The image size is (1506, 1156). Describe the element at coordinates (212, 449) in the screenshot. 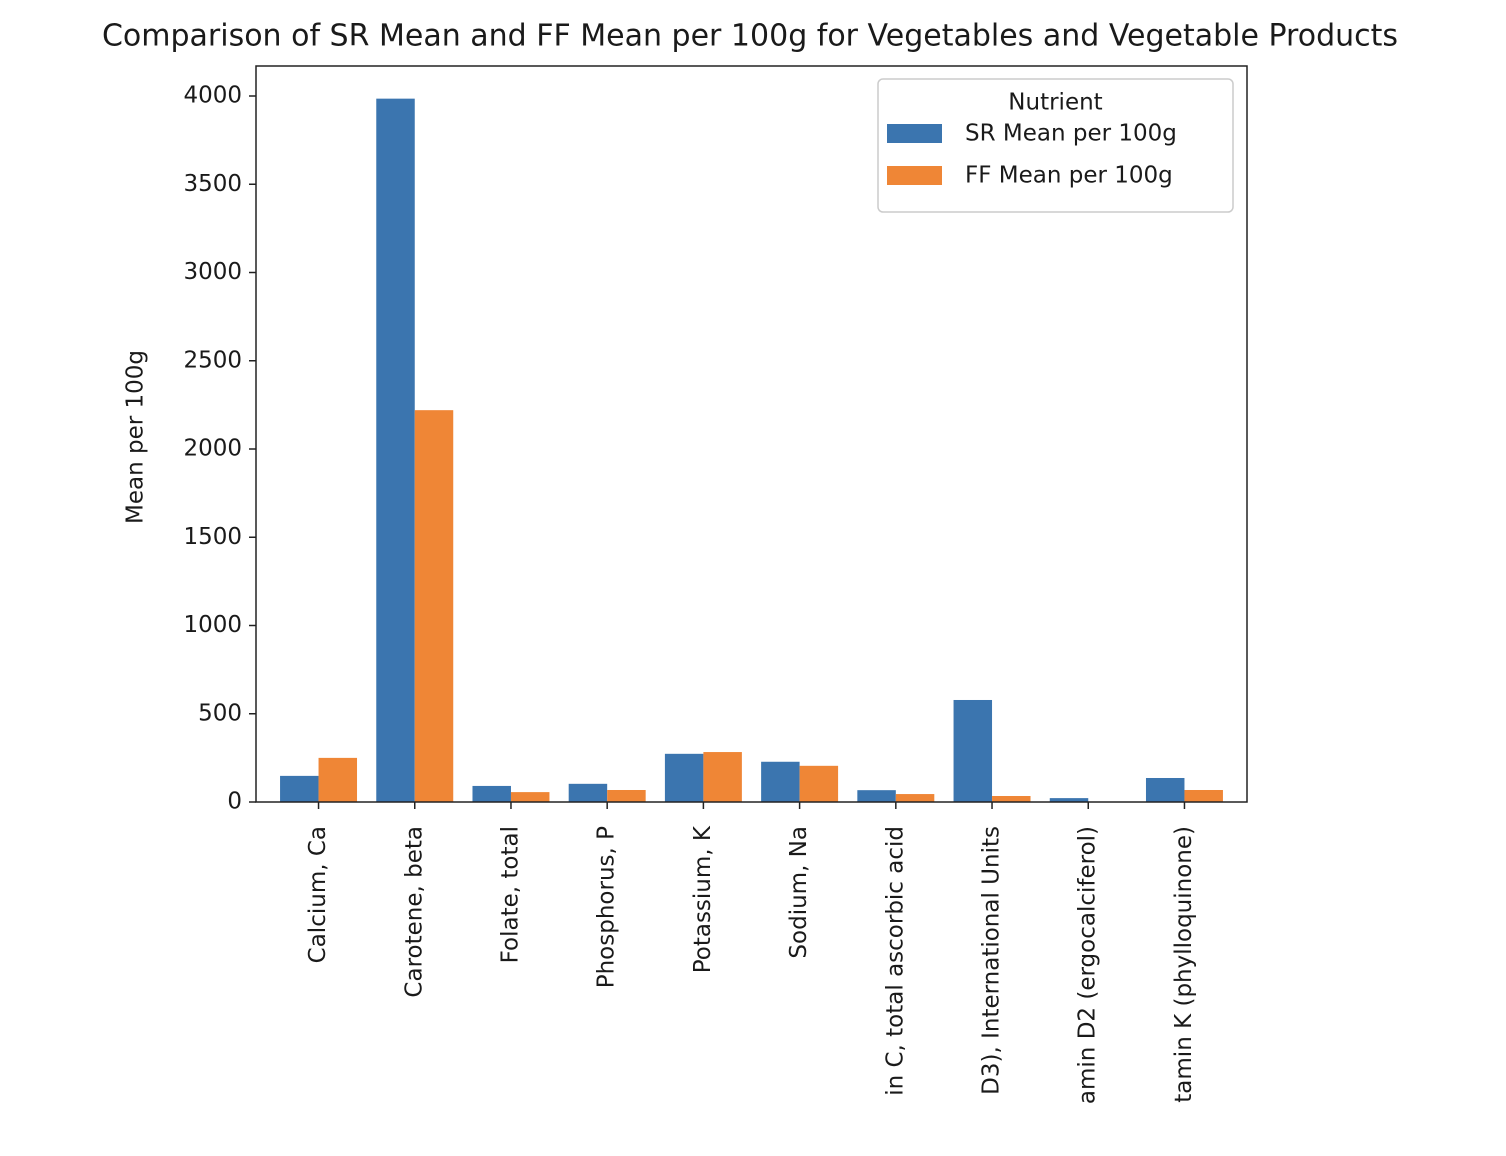

I see `y-tick-label: 2000` at that location.